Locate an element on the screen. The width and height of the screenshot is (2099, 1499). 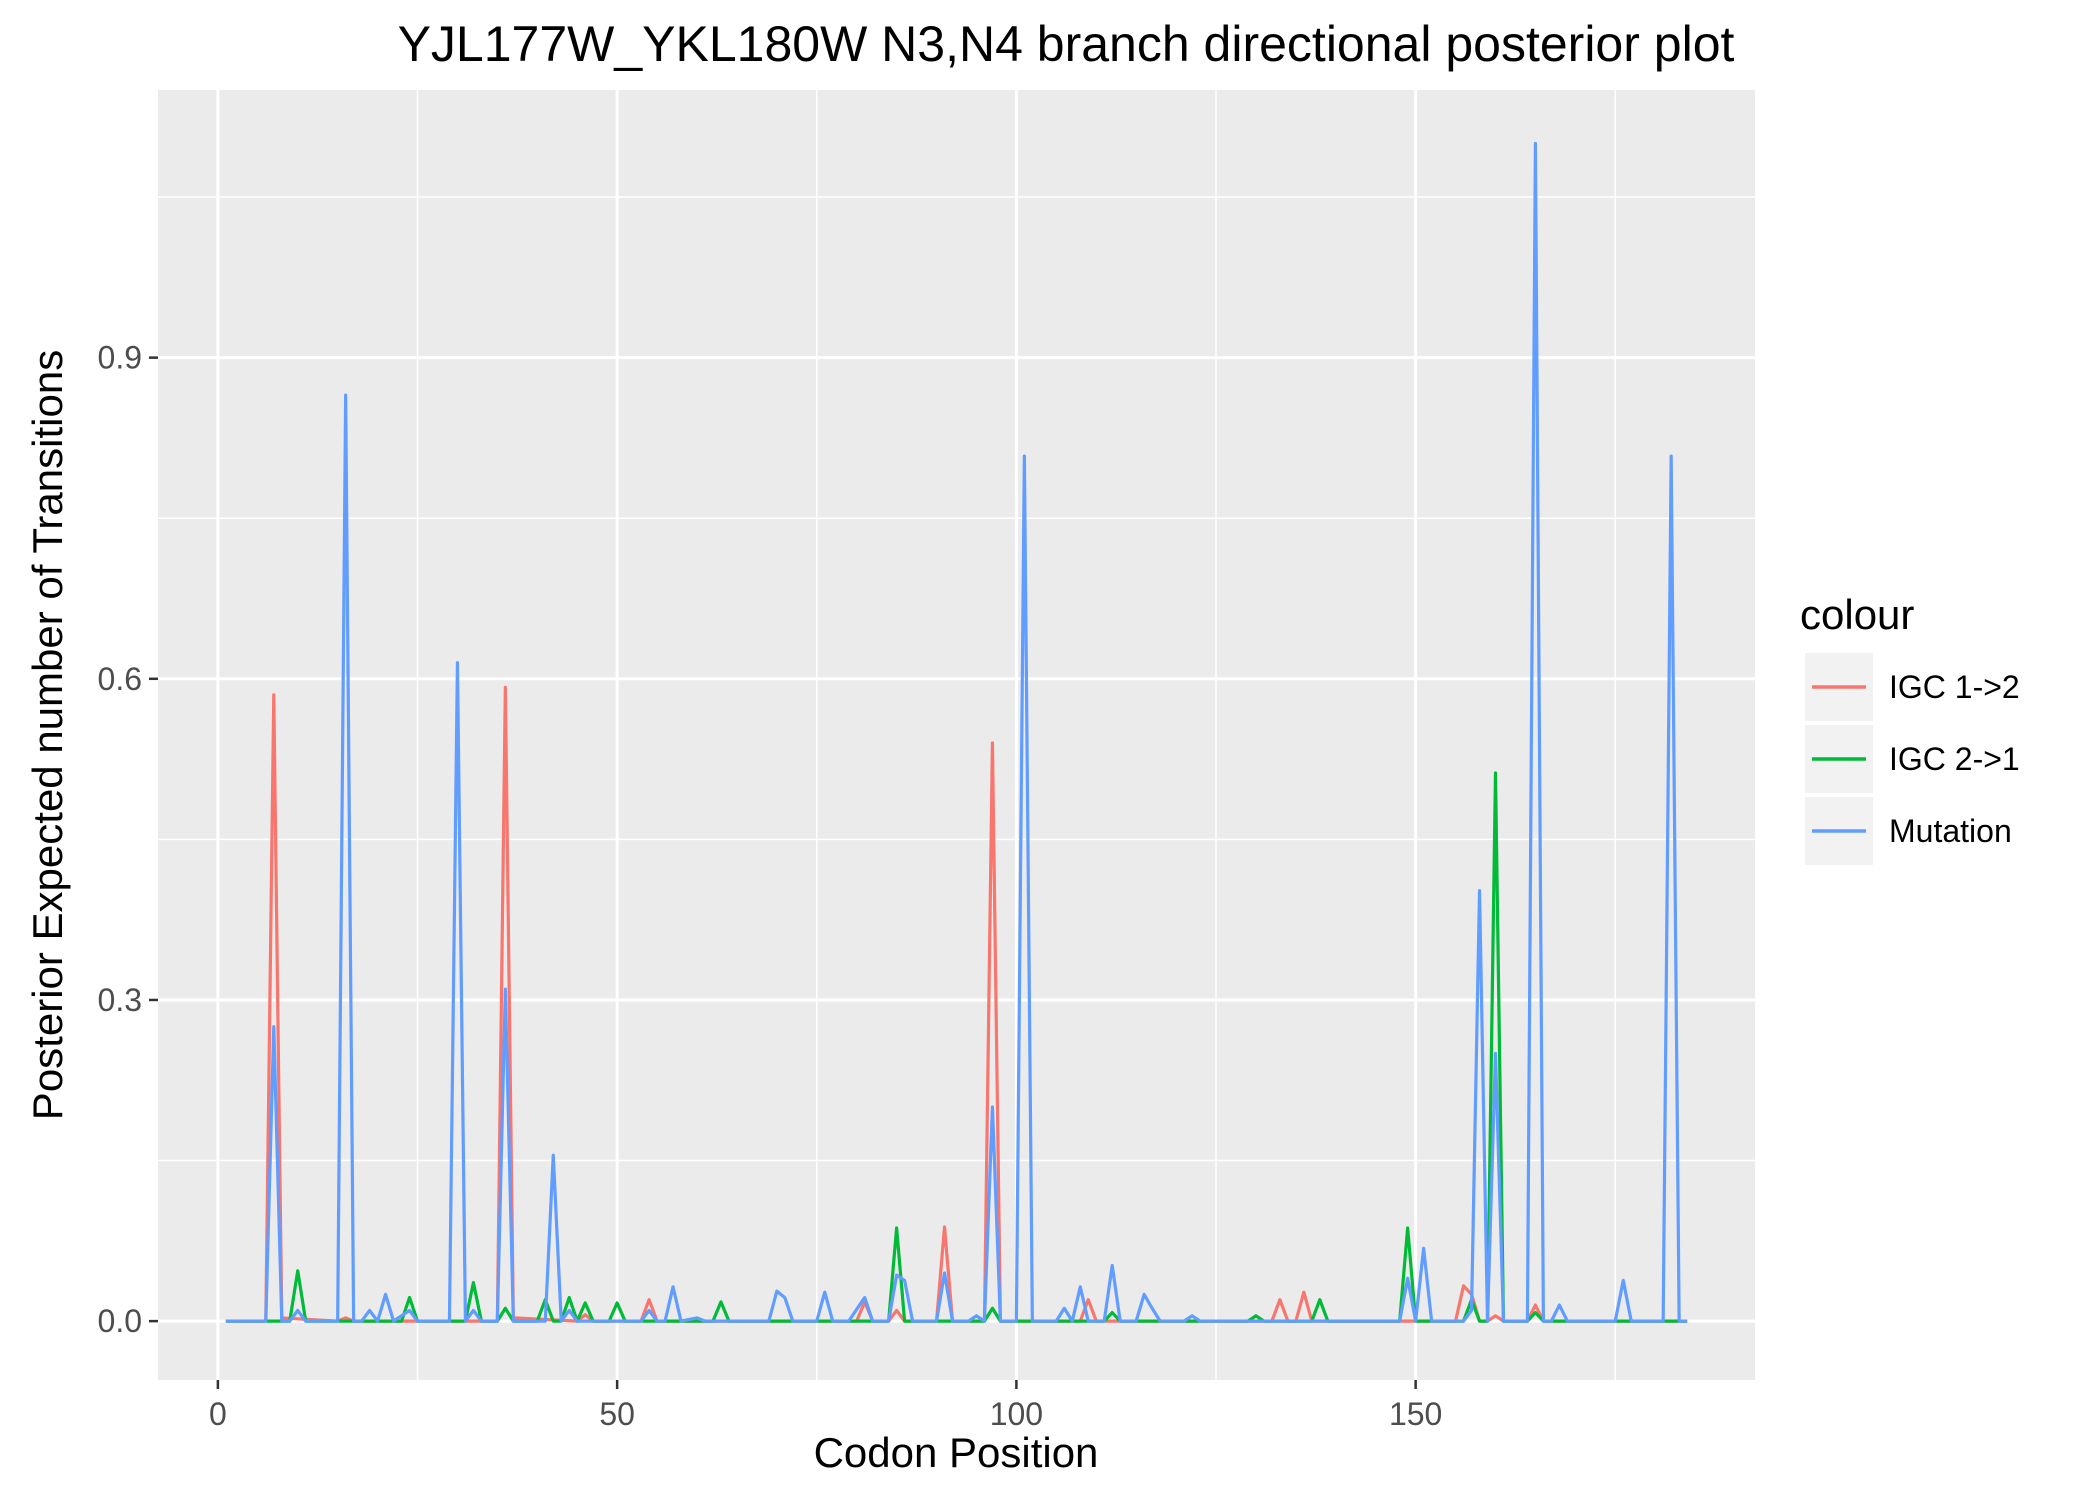
legend-title: colour is located at coordinates (1857, 614).